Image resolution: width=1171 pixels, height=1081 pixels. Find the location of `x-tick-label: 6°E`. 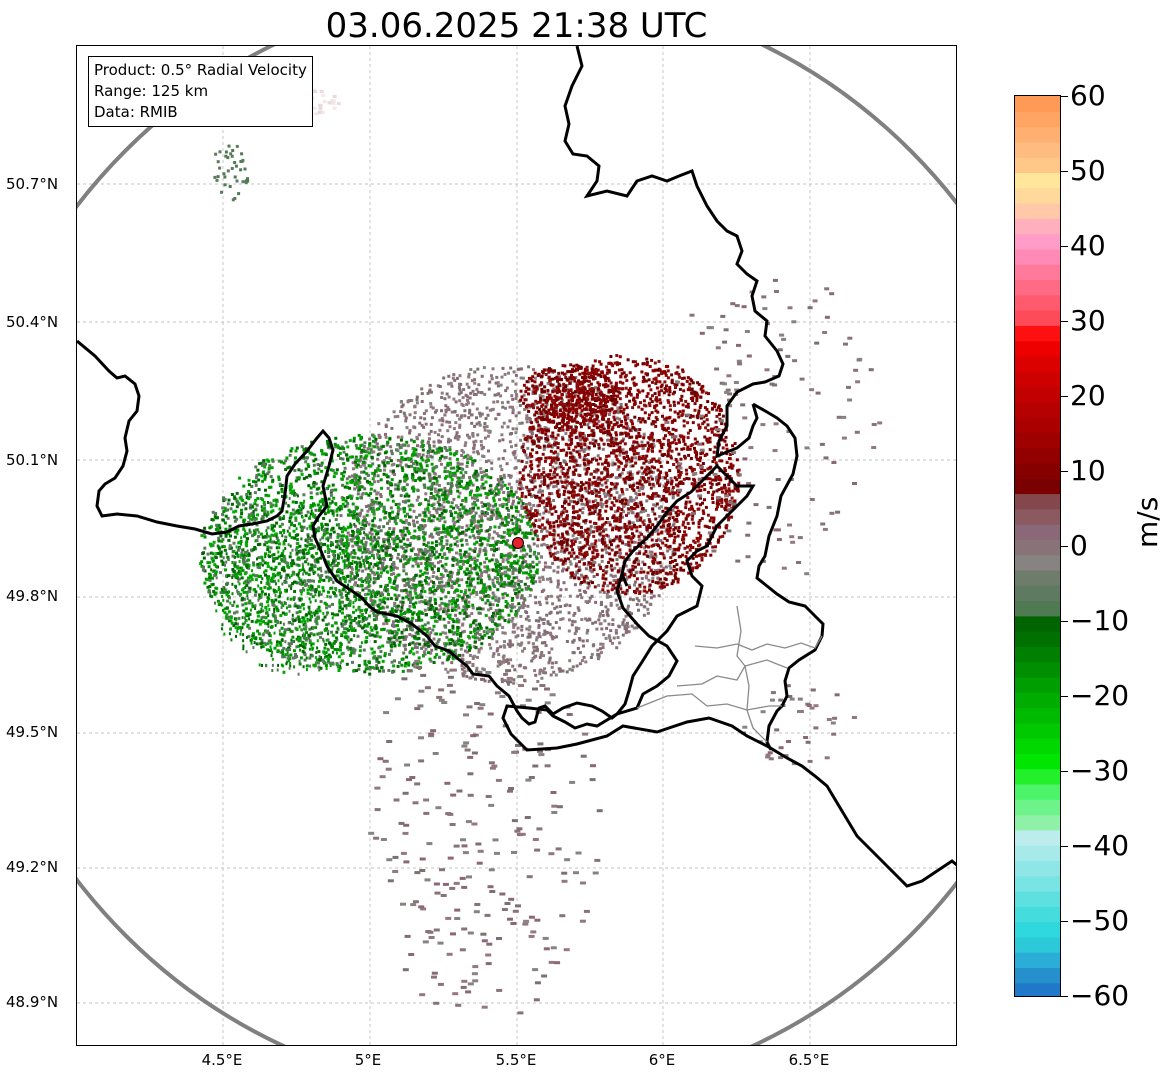

x-tick-label: 6°E is located at coordinates (662, 1060).